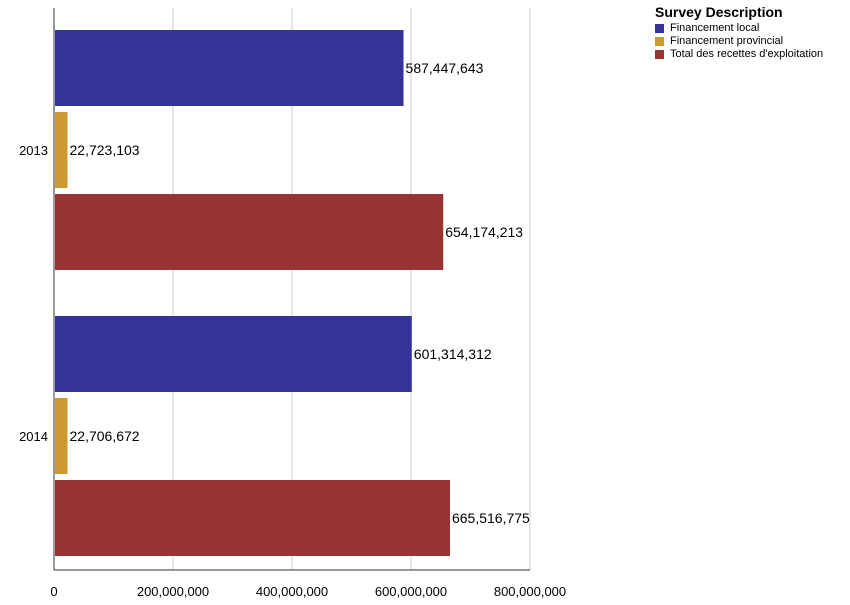  What do you see at coordinates (453, 354) in the screenshot?
I see `data-label: 601,314,312` at bounding box center [453, 354].